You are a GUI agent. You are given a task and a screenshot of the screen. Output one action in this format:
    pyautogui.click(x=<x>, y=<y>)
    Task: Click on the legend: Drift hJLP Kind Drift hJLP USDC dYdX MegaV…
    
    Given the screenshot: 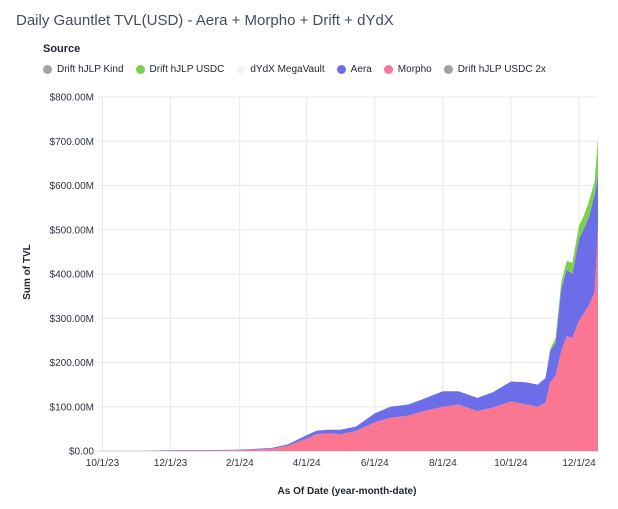 What is the action you would take?
    pyautogui.click(x=300, y=69)
    